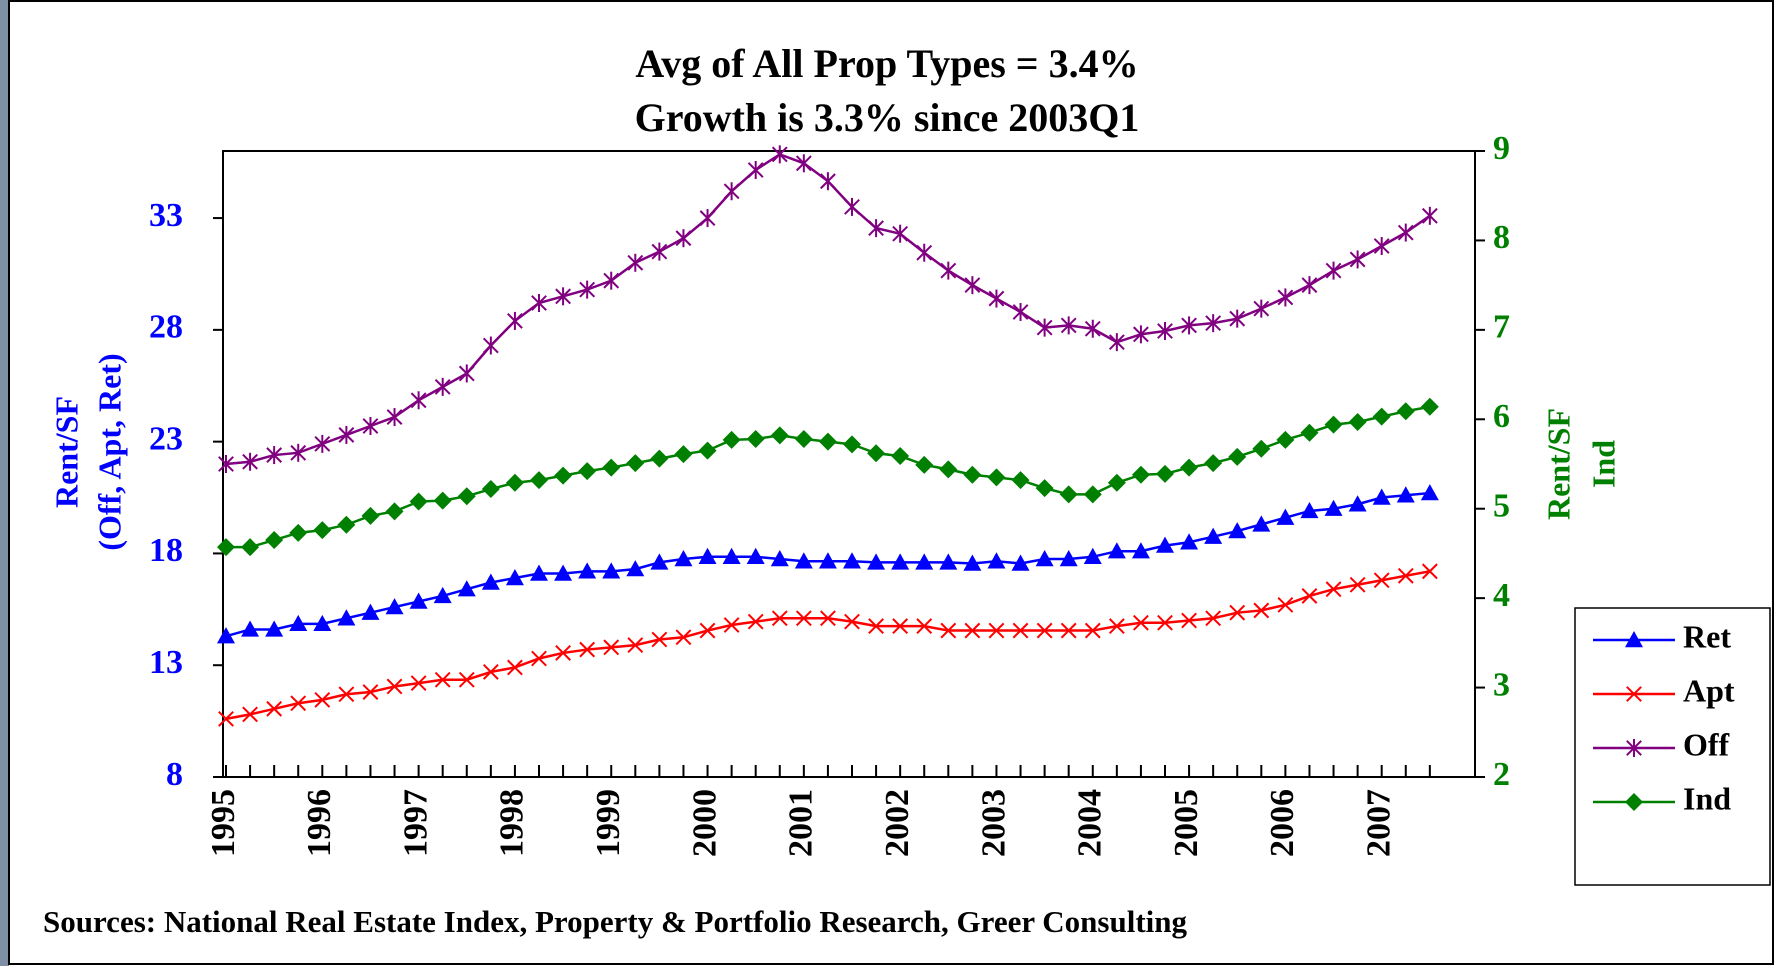  Describe the element at coordinates (1501, 774) in the screenshot. I see `y2-tick-label: 2` at that location.